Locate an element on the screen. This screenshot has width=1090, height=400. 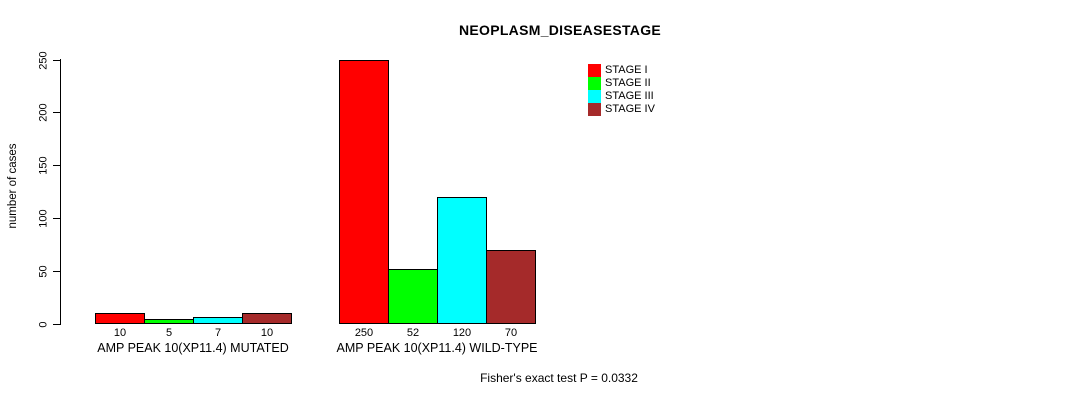
statistical-test-note: Fisher's exact test P = 0.0332 is located at coordinates (559, 378).